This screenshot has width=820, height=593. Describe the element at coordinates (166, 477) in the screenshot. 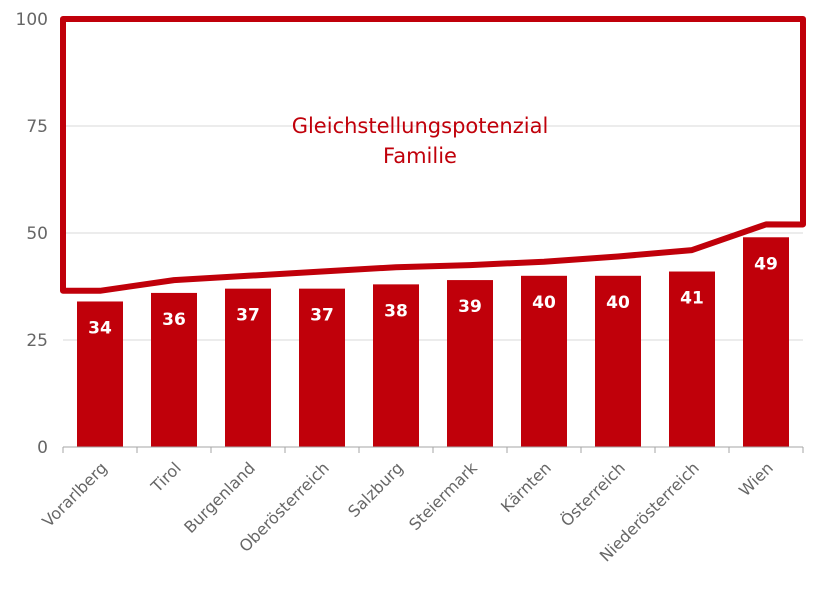

I see `x-category-label: Tirol` at that location.